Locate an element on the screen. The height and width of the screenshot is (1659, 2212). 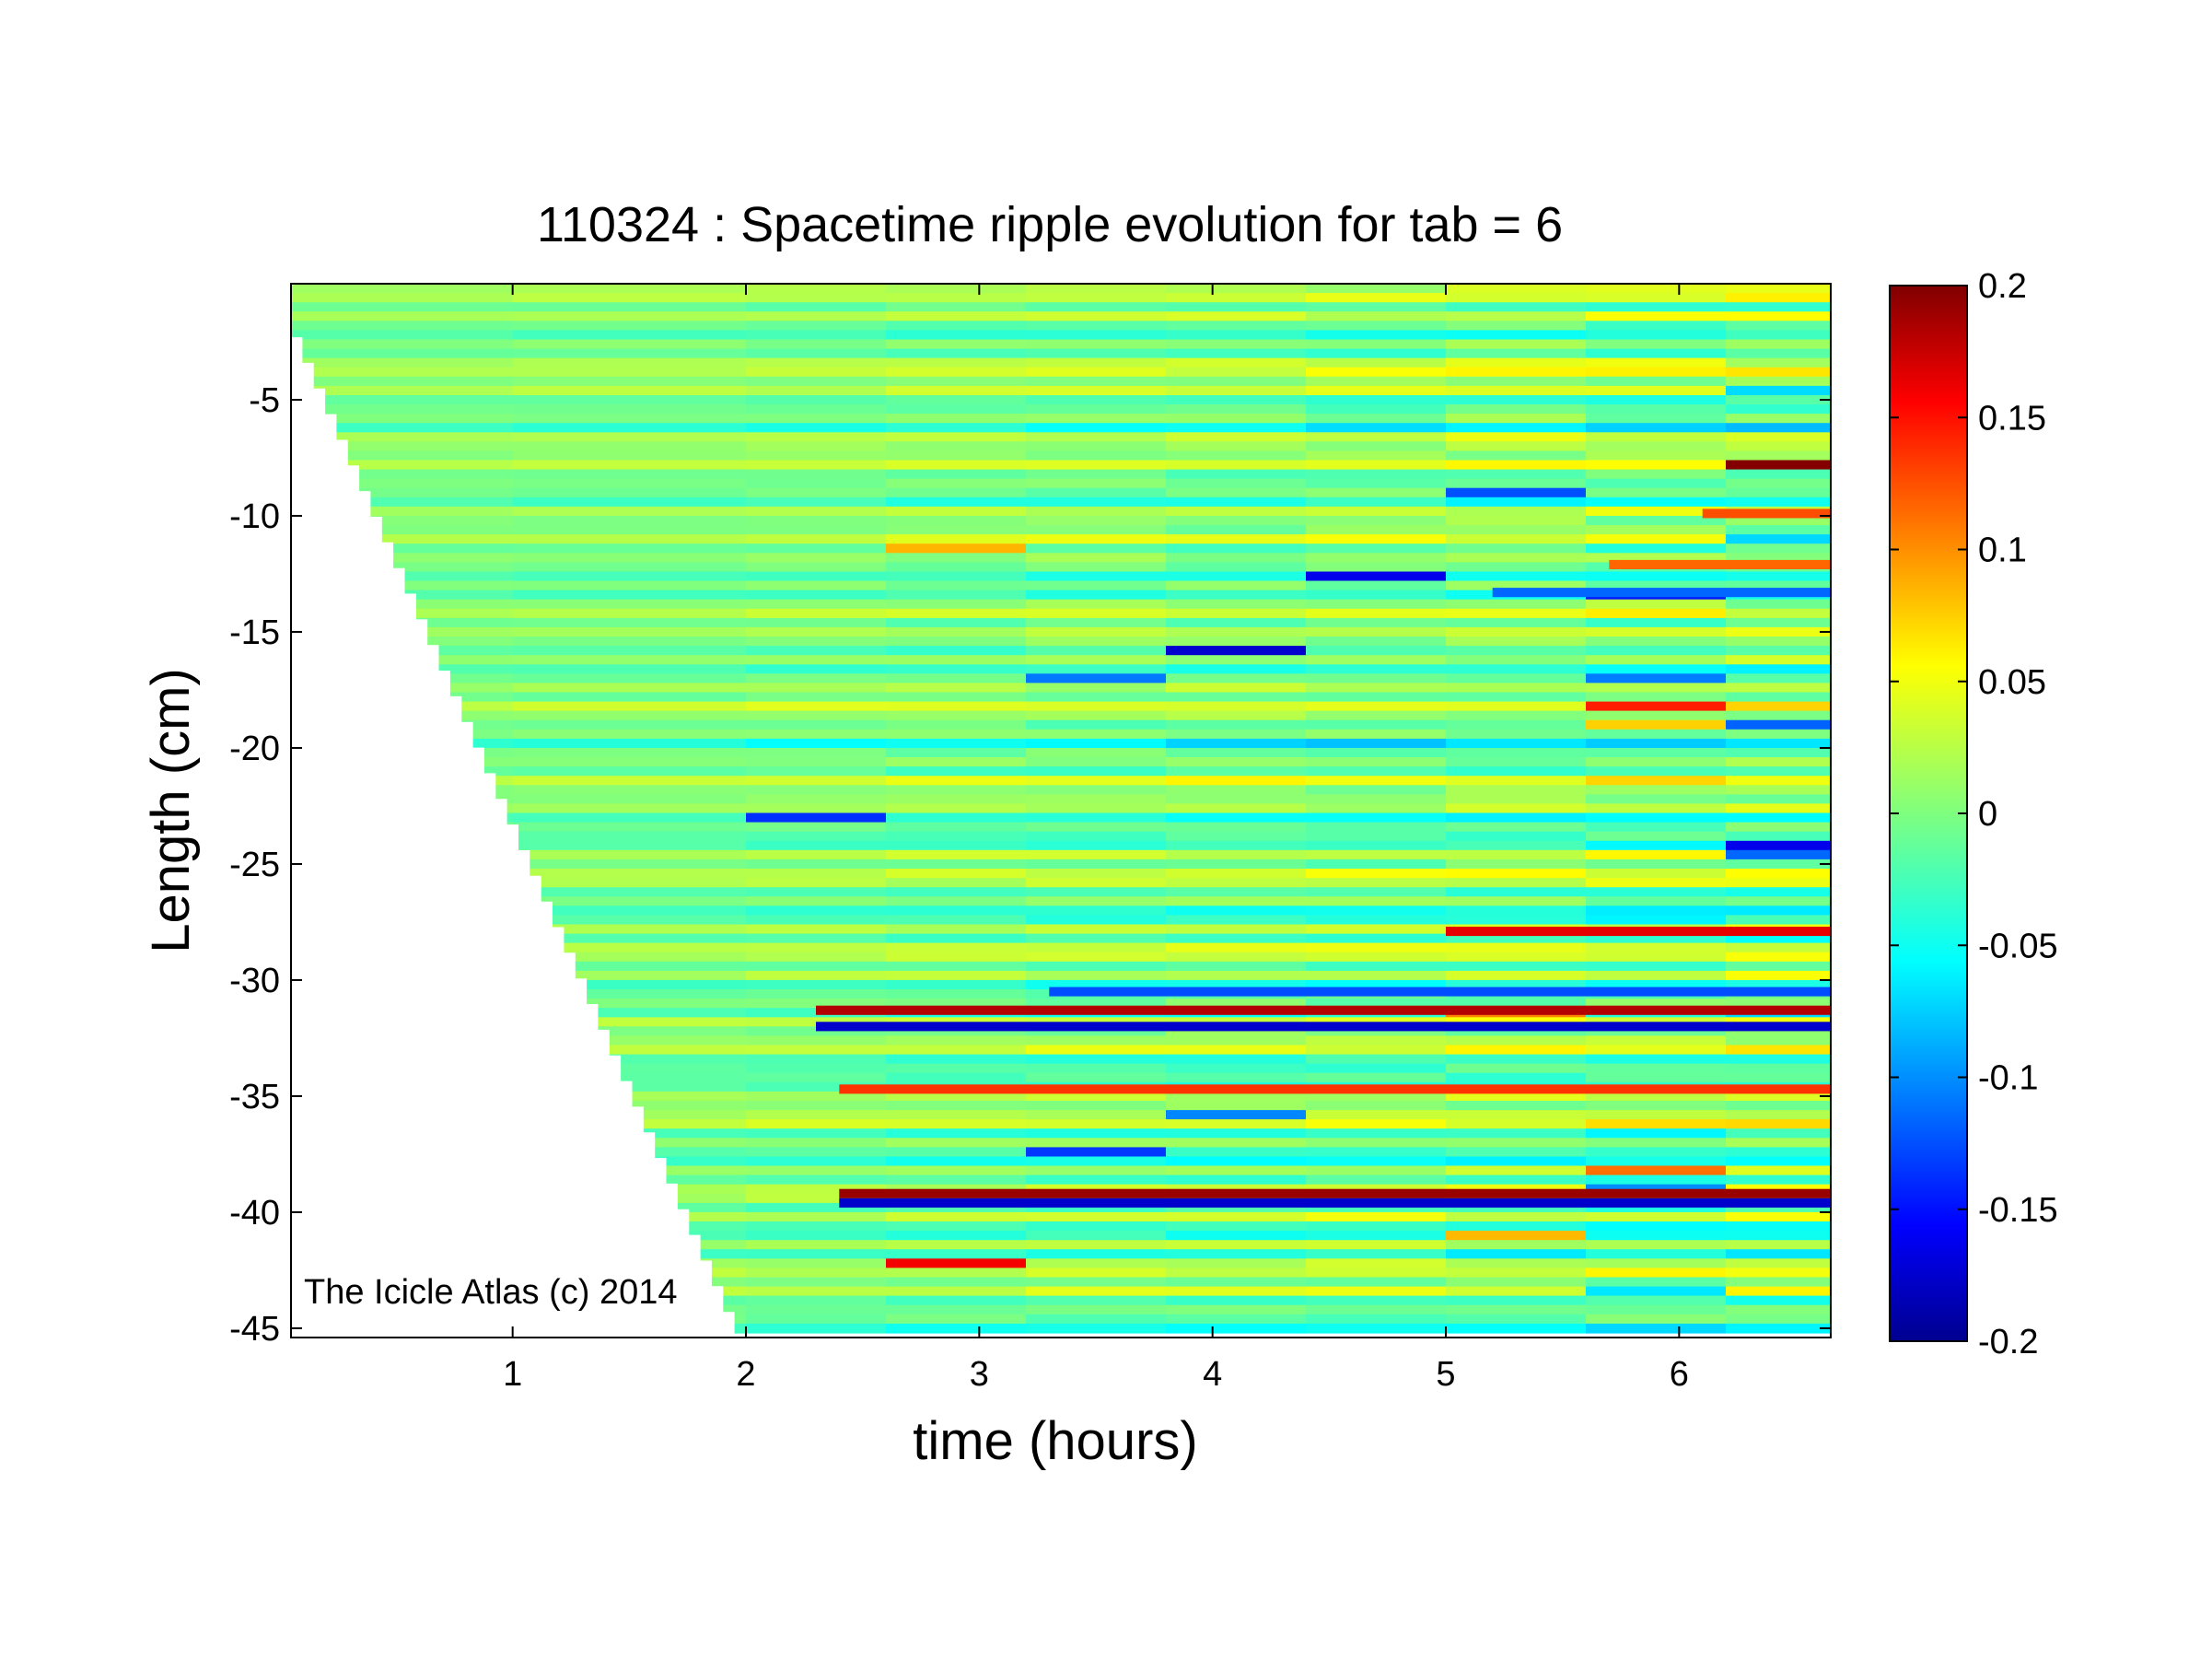
y-tick-label: -30 is located at coordinates (255, 981).